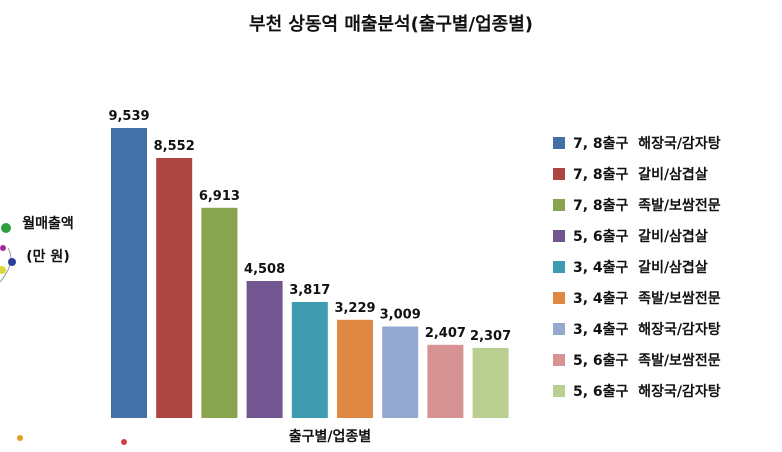 The width and height of the screenshot is (782, 452). I want to click on legend-item-9: 5, 6출구 해장국/감자탕, so click(637, 390).